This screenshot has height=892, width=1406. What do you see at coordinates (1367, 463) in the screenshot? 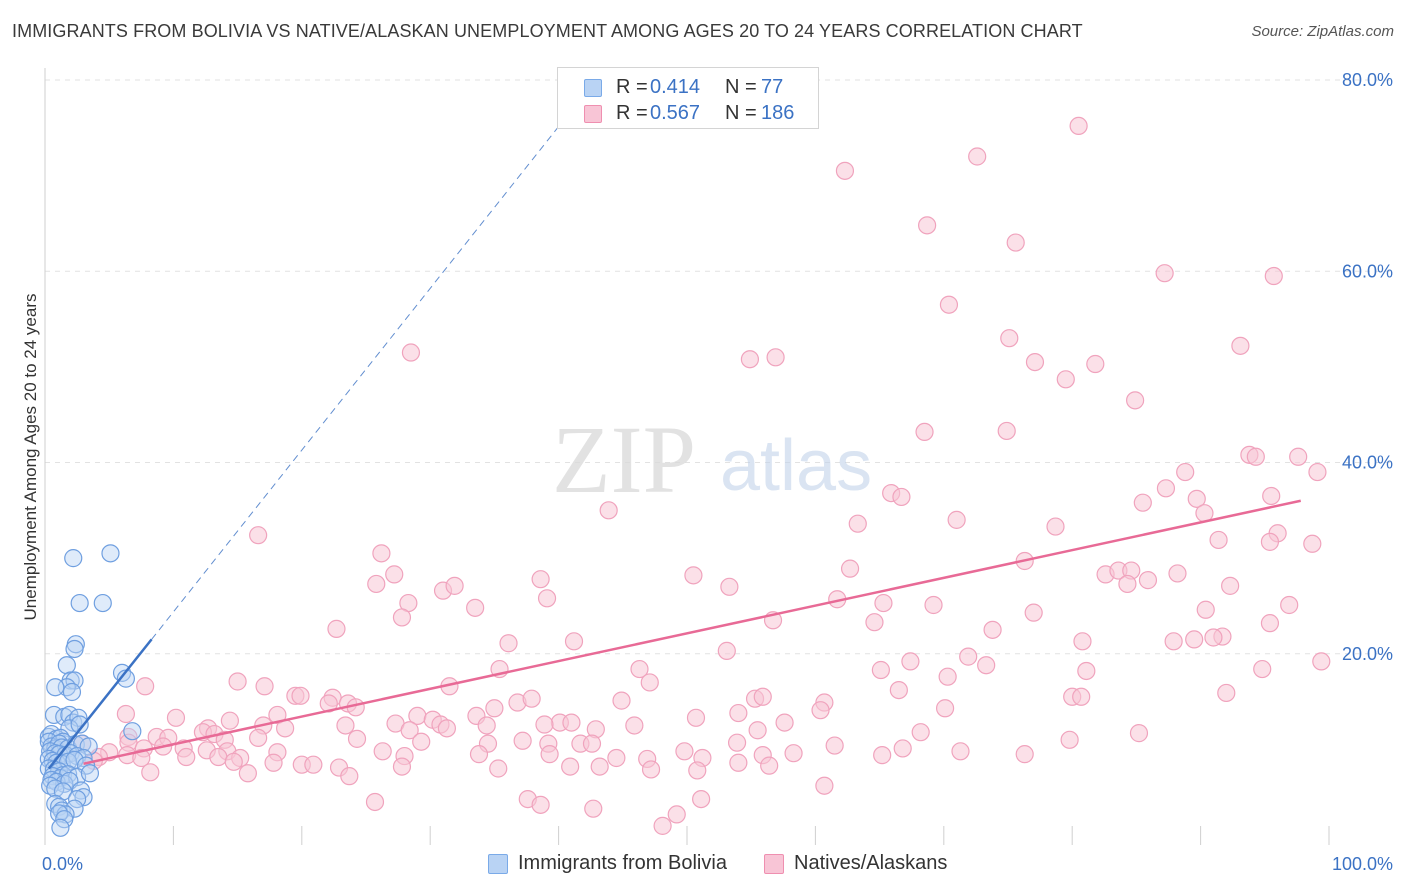
I see `y-tick-label: 40.0%` at bounding box center [1367, 463].